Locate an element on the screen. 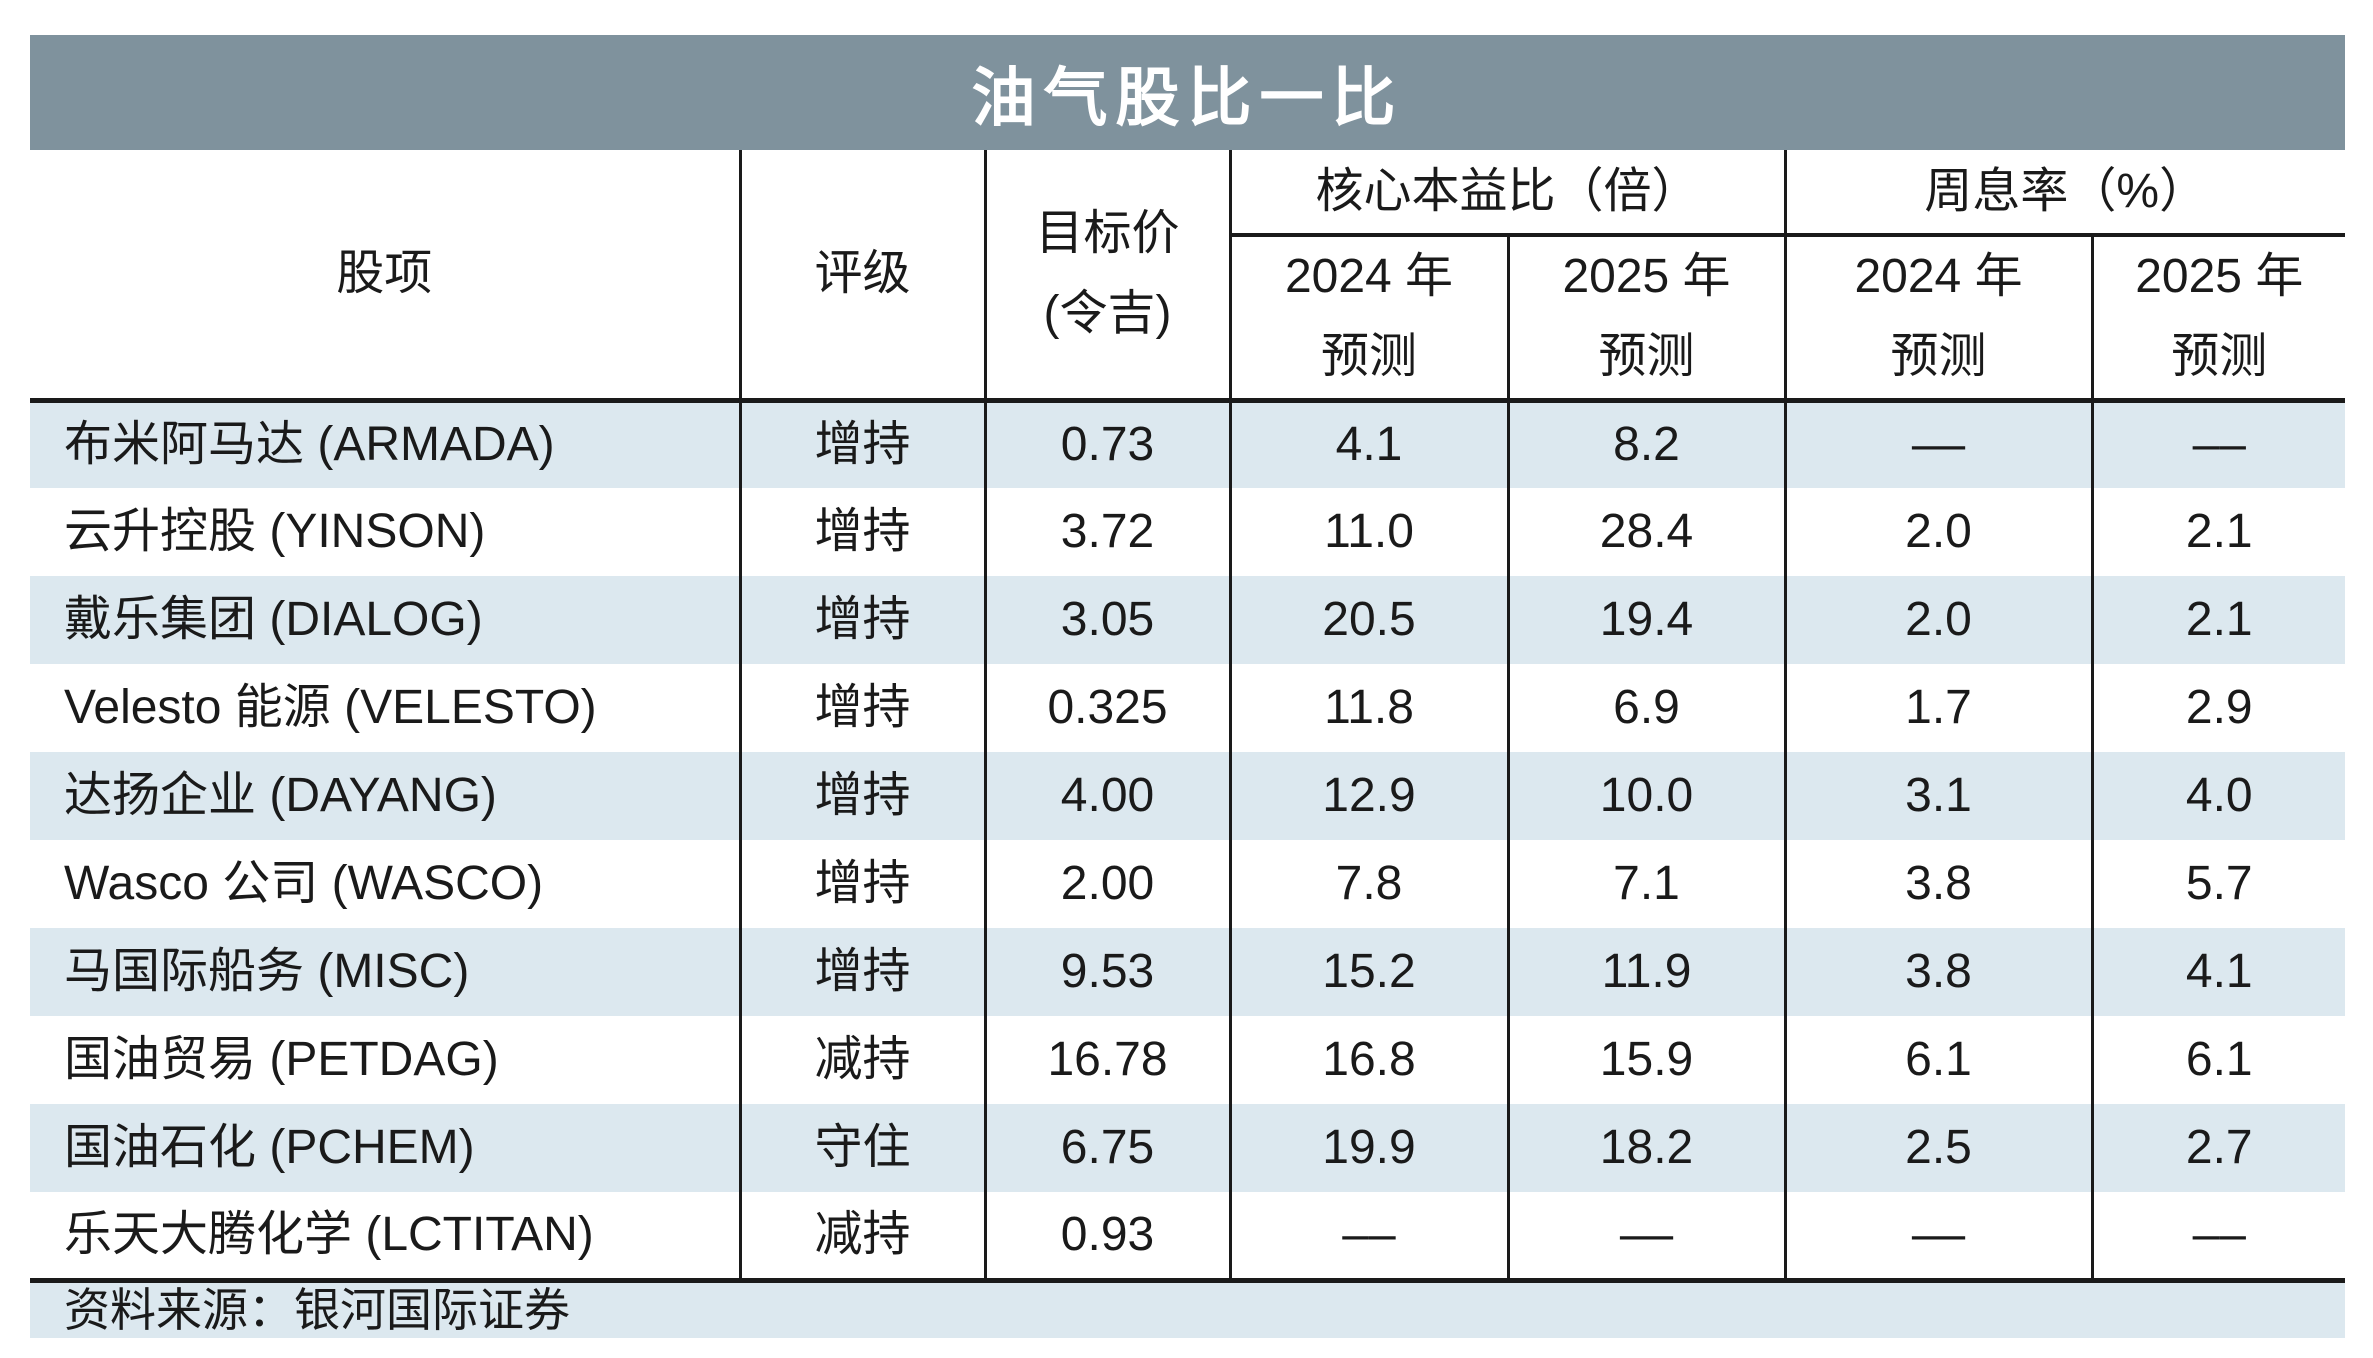 Image resolution: width=2373 pixels, height=1358 pixels. pe-2025-cell: 6.9 is located at coordinates (1647, 708).